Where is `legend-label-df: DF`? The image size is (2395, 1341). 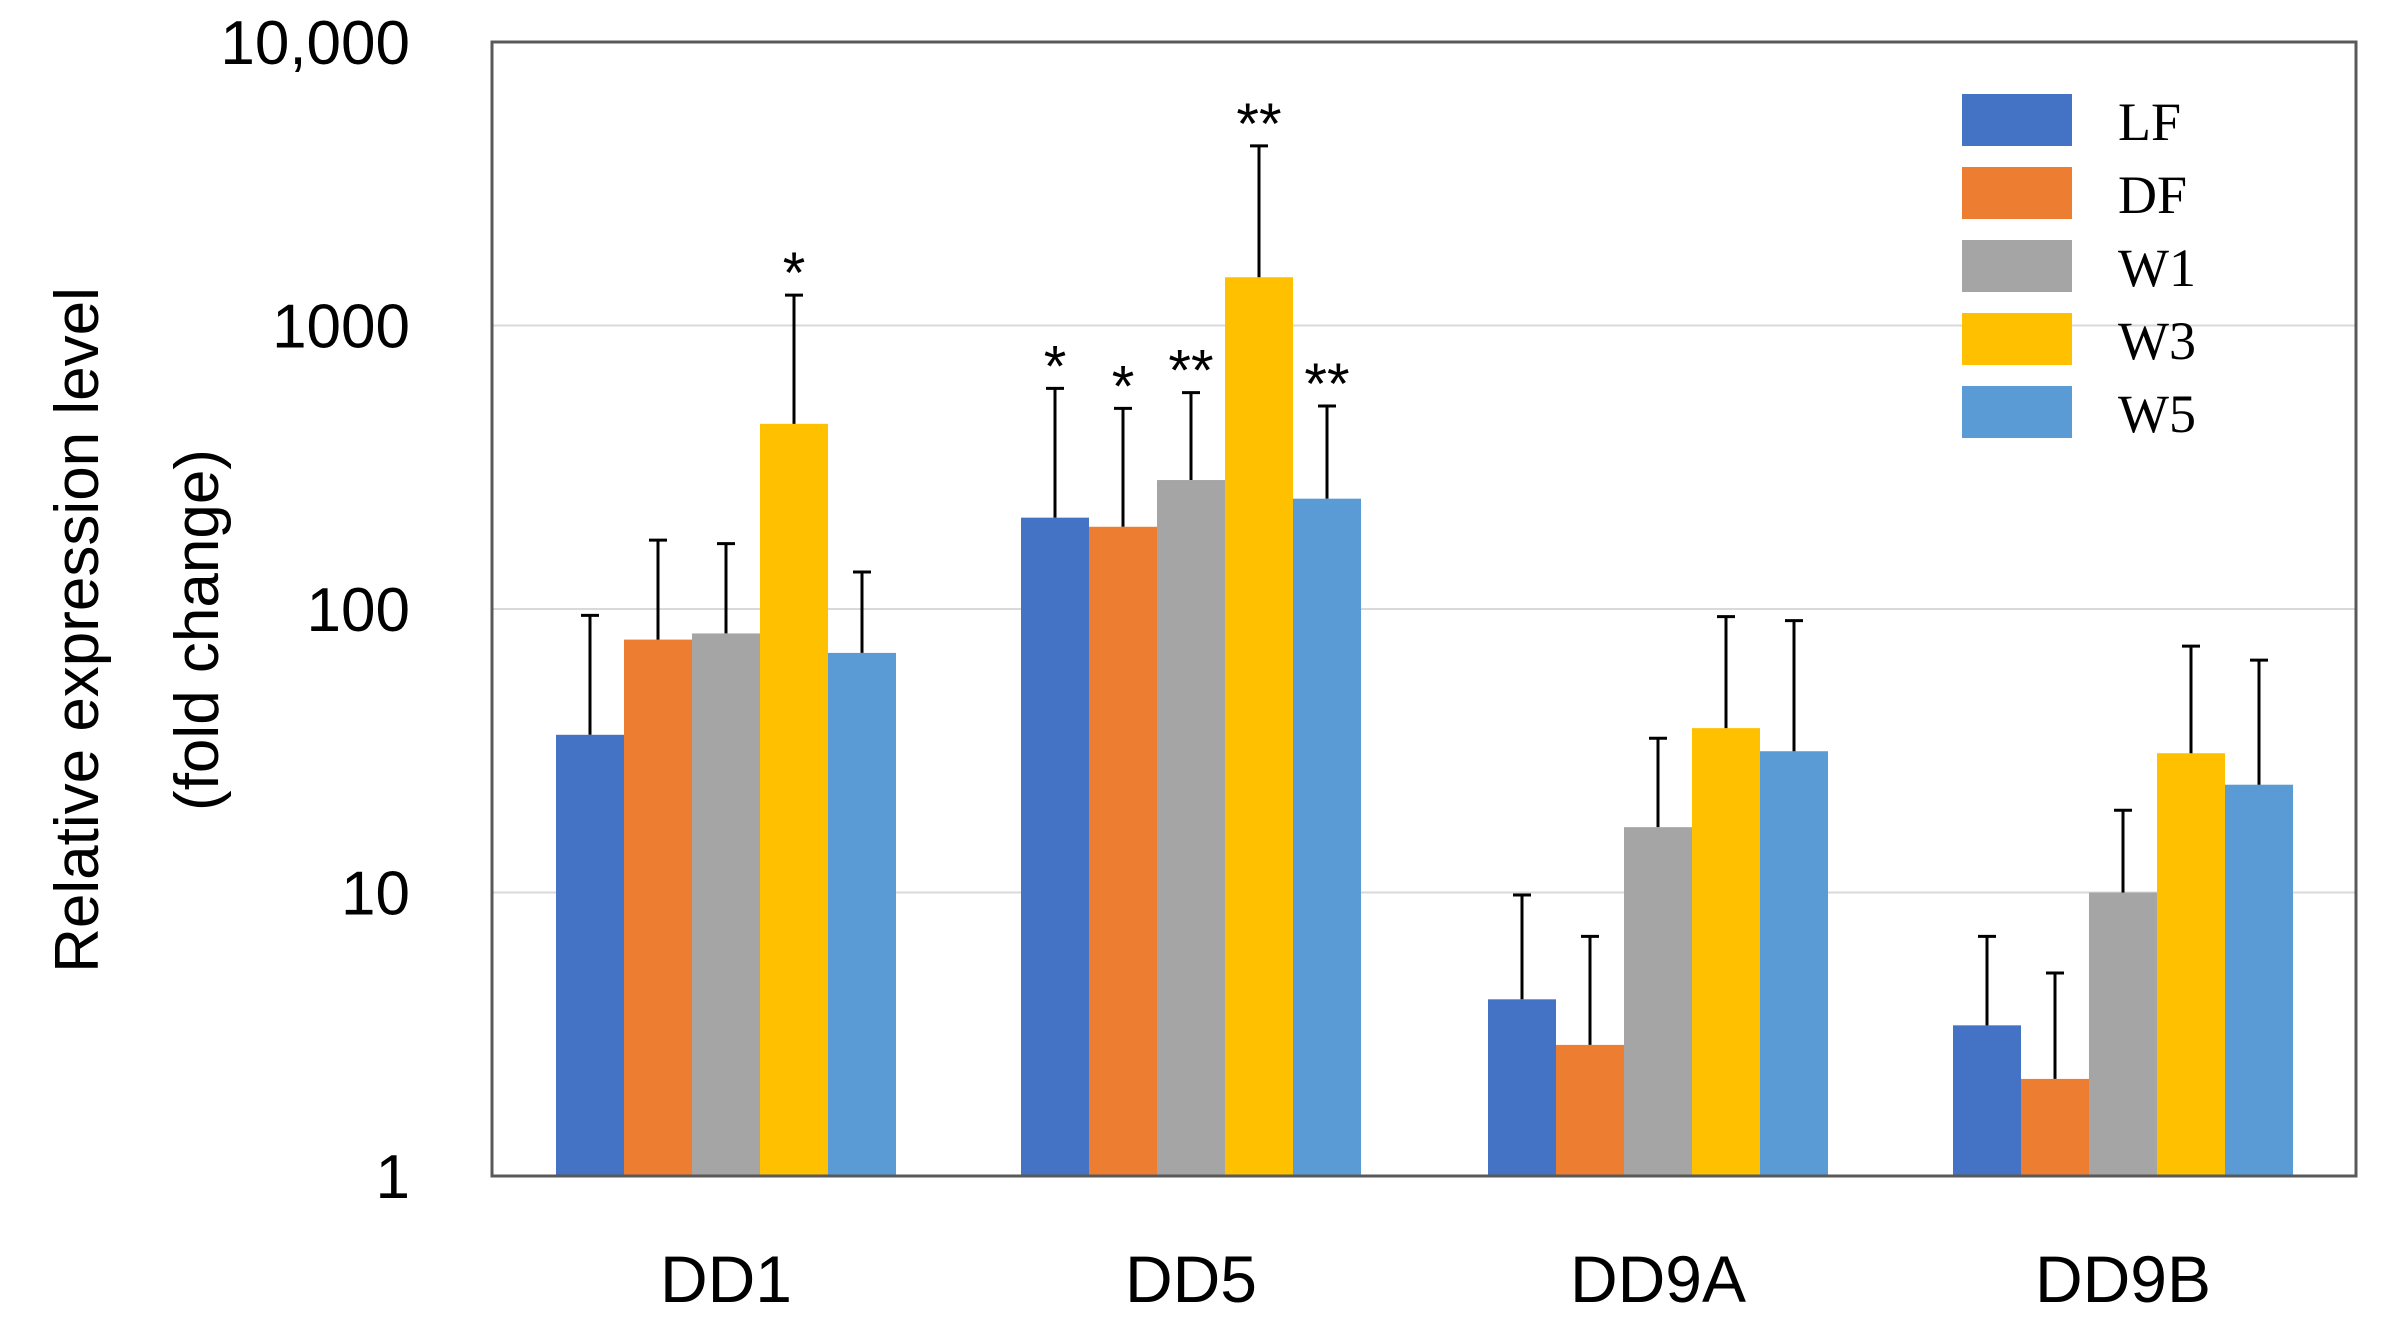
legend-label-df: DF is located at coordinates (2152, 195).